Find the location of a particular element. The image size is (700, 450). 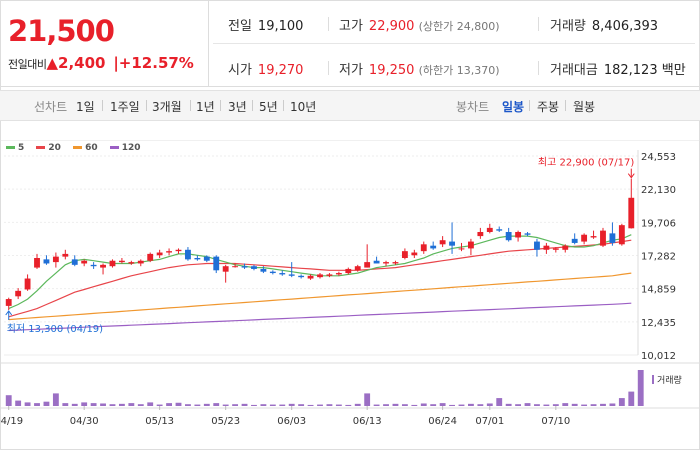

high-price-annotation: 최고 22,900 (07/17) is located at coordinates (586, 163).